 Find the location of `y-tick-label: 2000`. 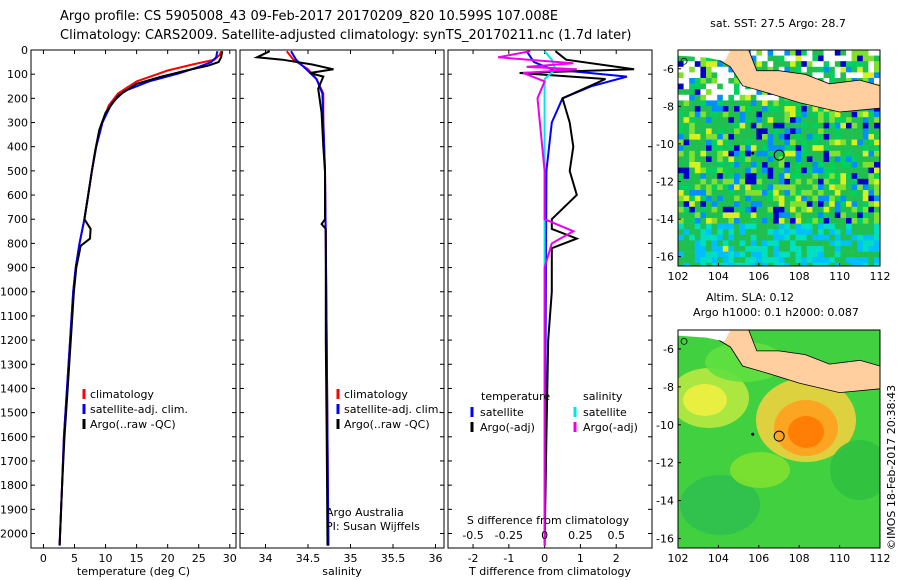

y-tick-label: 2000 is located at coordinates (14, 533).